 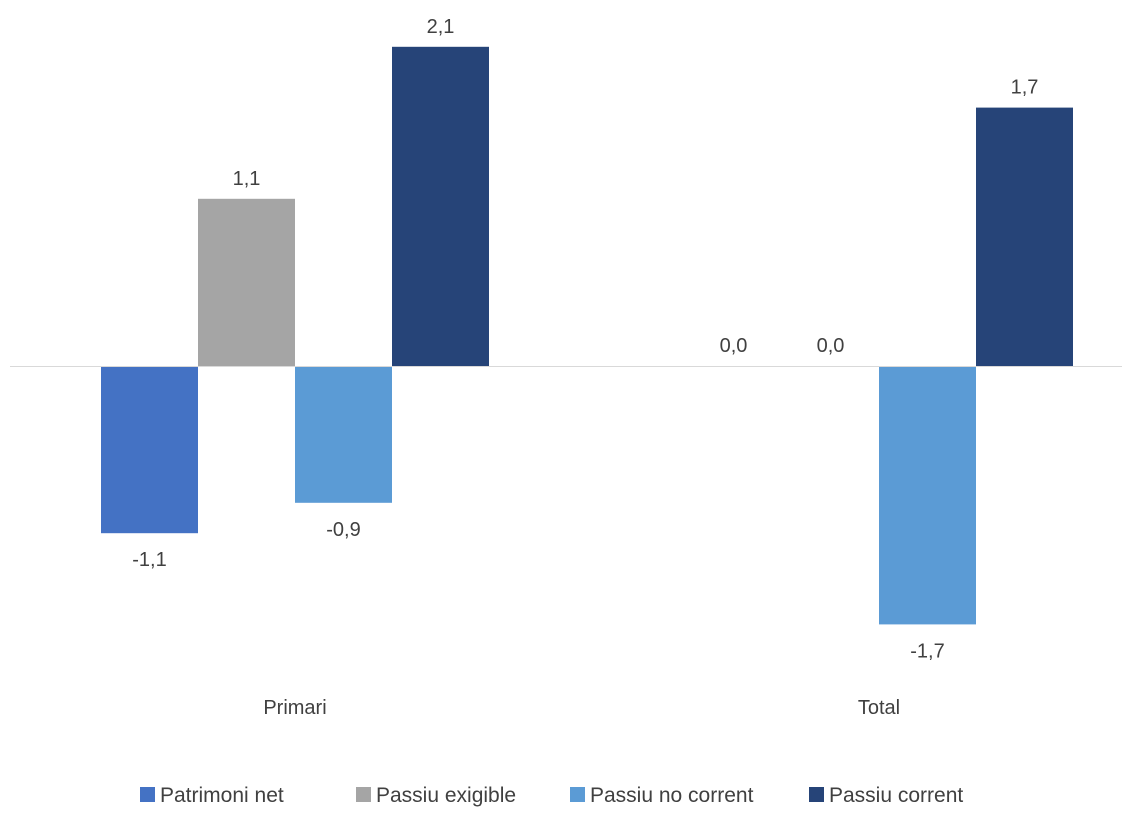 What do you see at coordinates (896, 795) in the screenshot?
I see `legend-label: Passiu corrent` at bounding box center [896, 795].